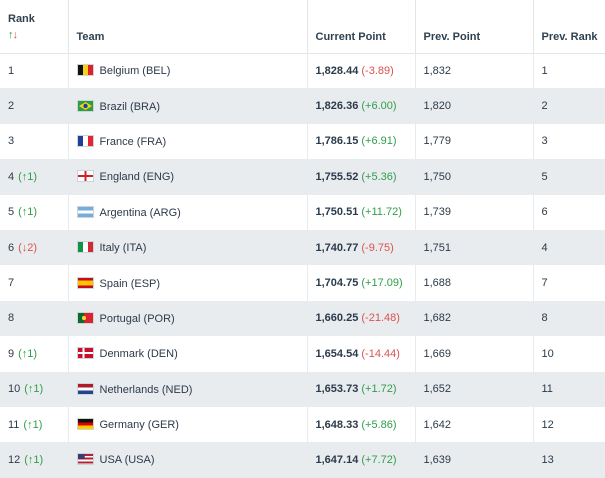  What do you see at coordinates (188, 177) in the screenshot?
I see `team-cell: England (ENG)` at bounding box center [188, 177].